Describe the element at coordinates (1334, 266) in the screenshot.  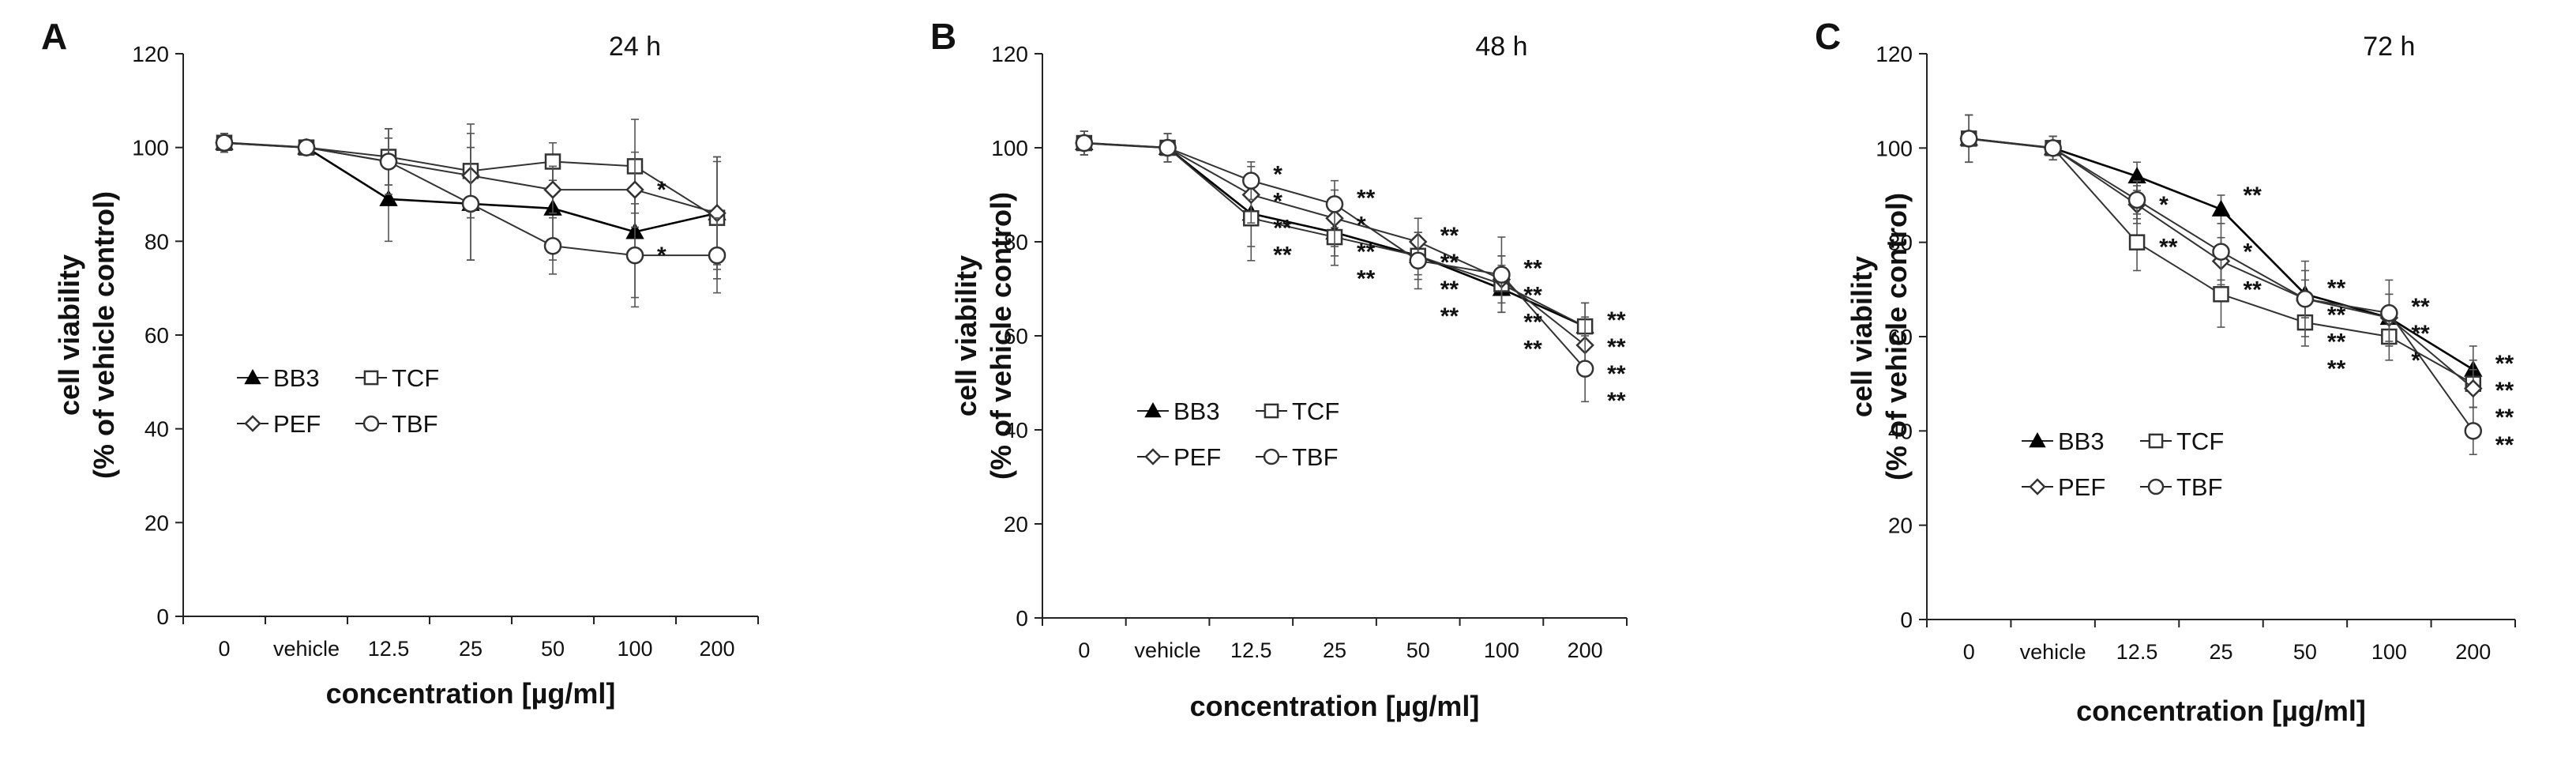
I see `series-tbf` at that location.